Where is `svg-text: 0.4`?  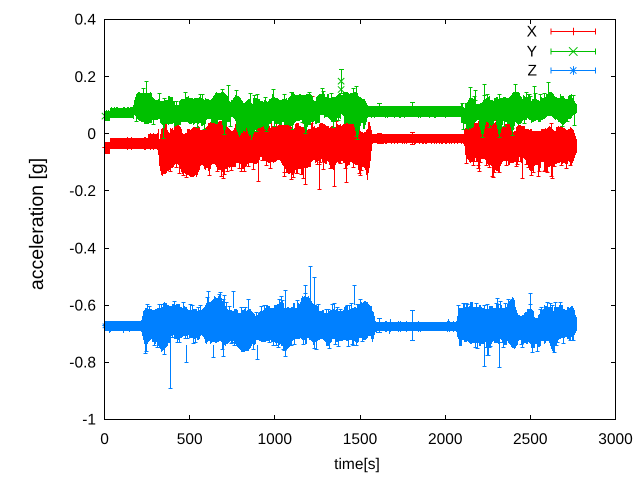 svg-text: 0.4 is located at coordinates (85, 20).